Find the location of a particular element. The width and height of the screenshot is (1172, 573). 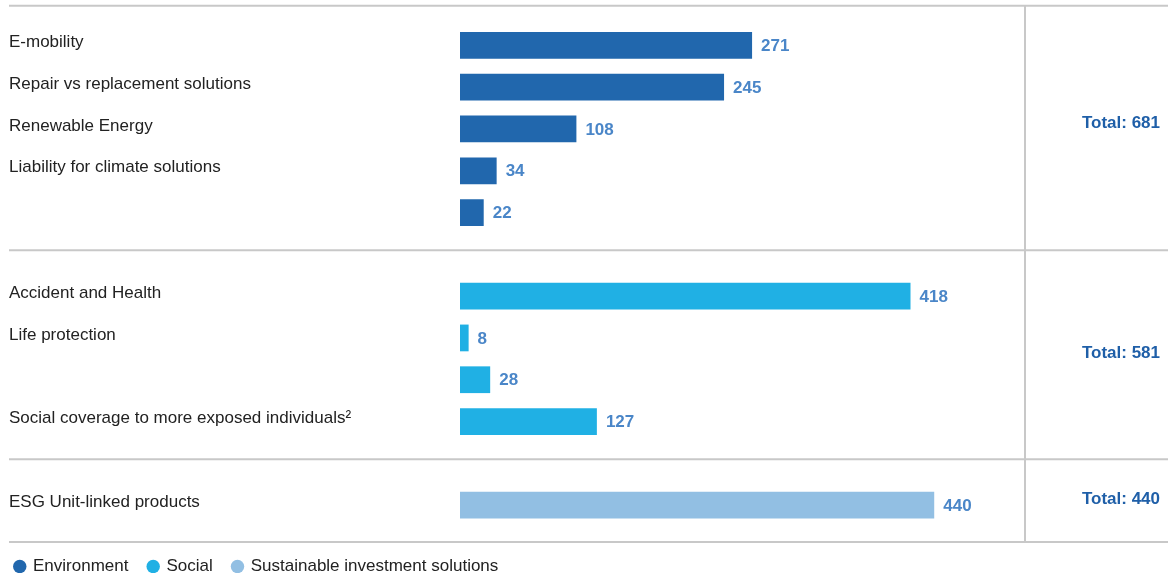

y-tick-label: Social coverage to more exposed individuals² is located at coordinates (180, 418).